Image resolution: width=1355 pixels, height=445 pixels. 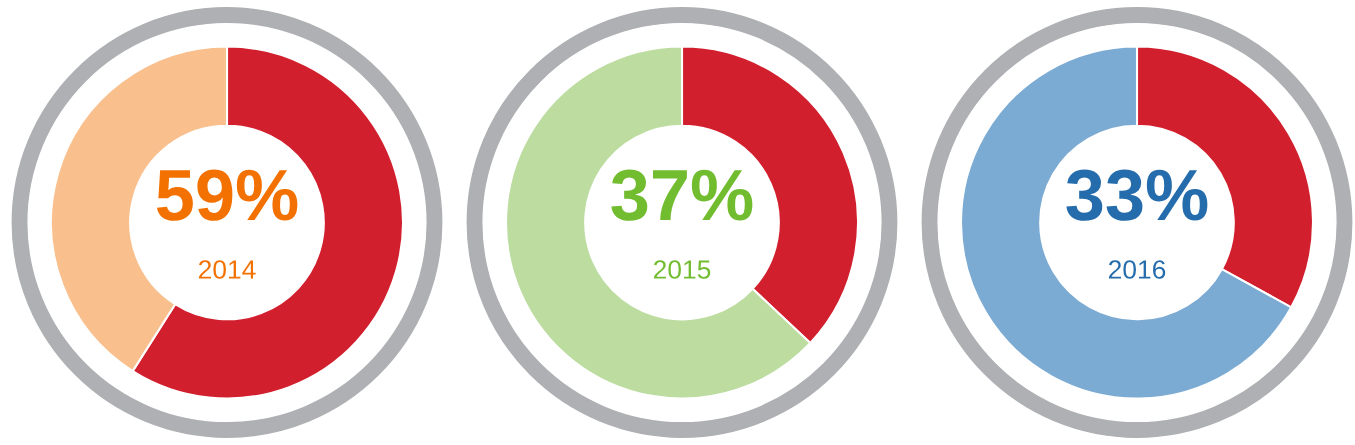 What do you see at coordinates (682, 195) in the screenshot?
I see `data-label: 37%` at bounding box center [682, 195].